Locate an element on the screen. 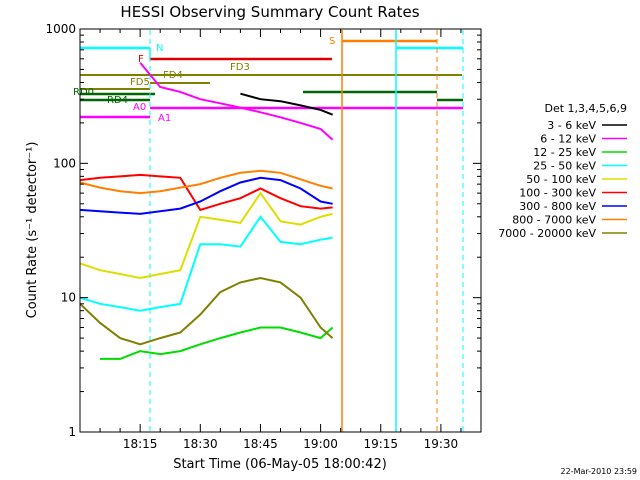  x-tick-label: 18:45 is located at coordinates (260, 444).